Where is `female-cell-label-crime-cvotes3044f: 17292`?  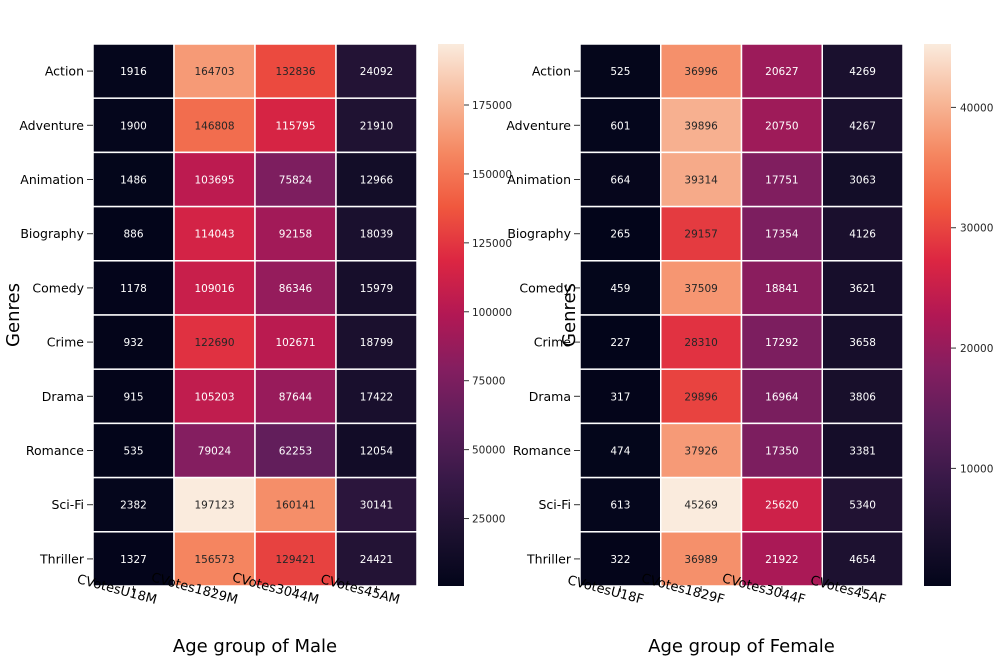
female-cell-label-crime-cvotes3044f: 17292 is located at coordinates (781, 343).